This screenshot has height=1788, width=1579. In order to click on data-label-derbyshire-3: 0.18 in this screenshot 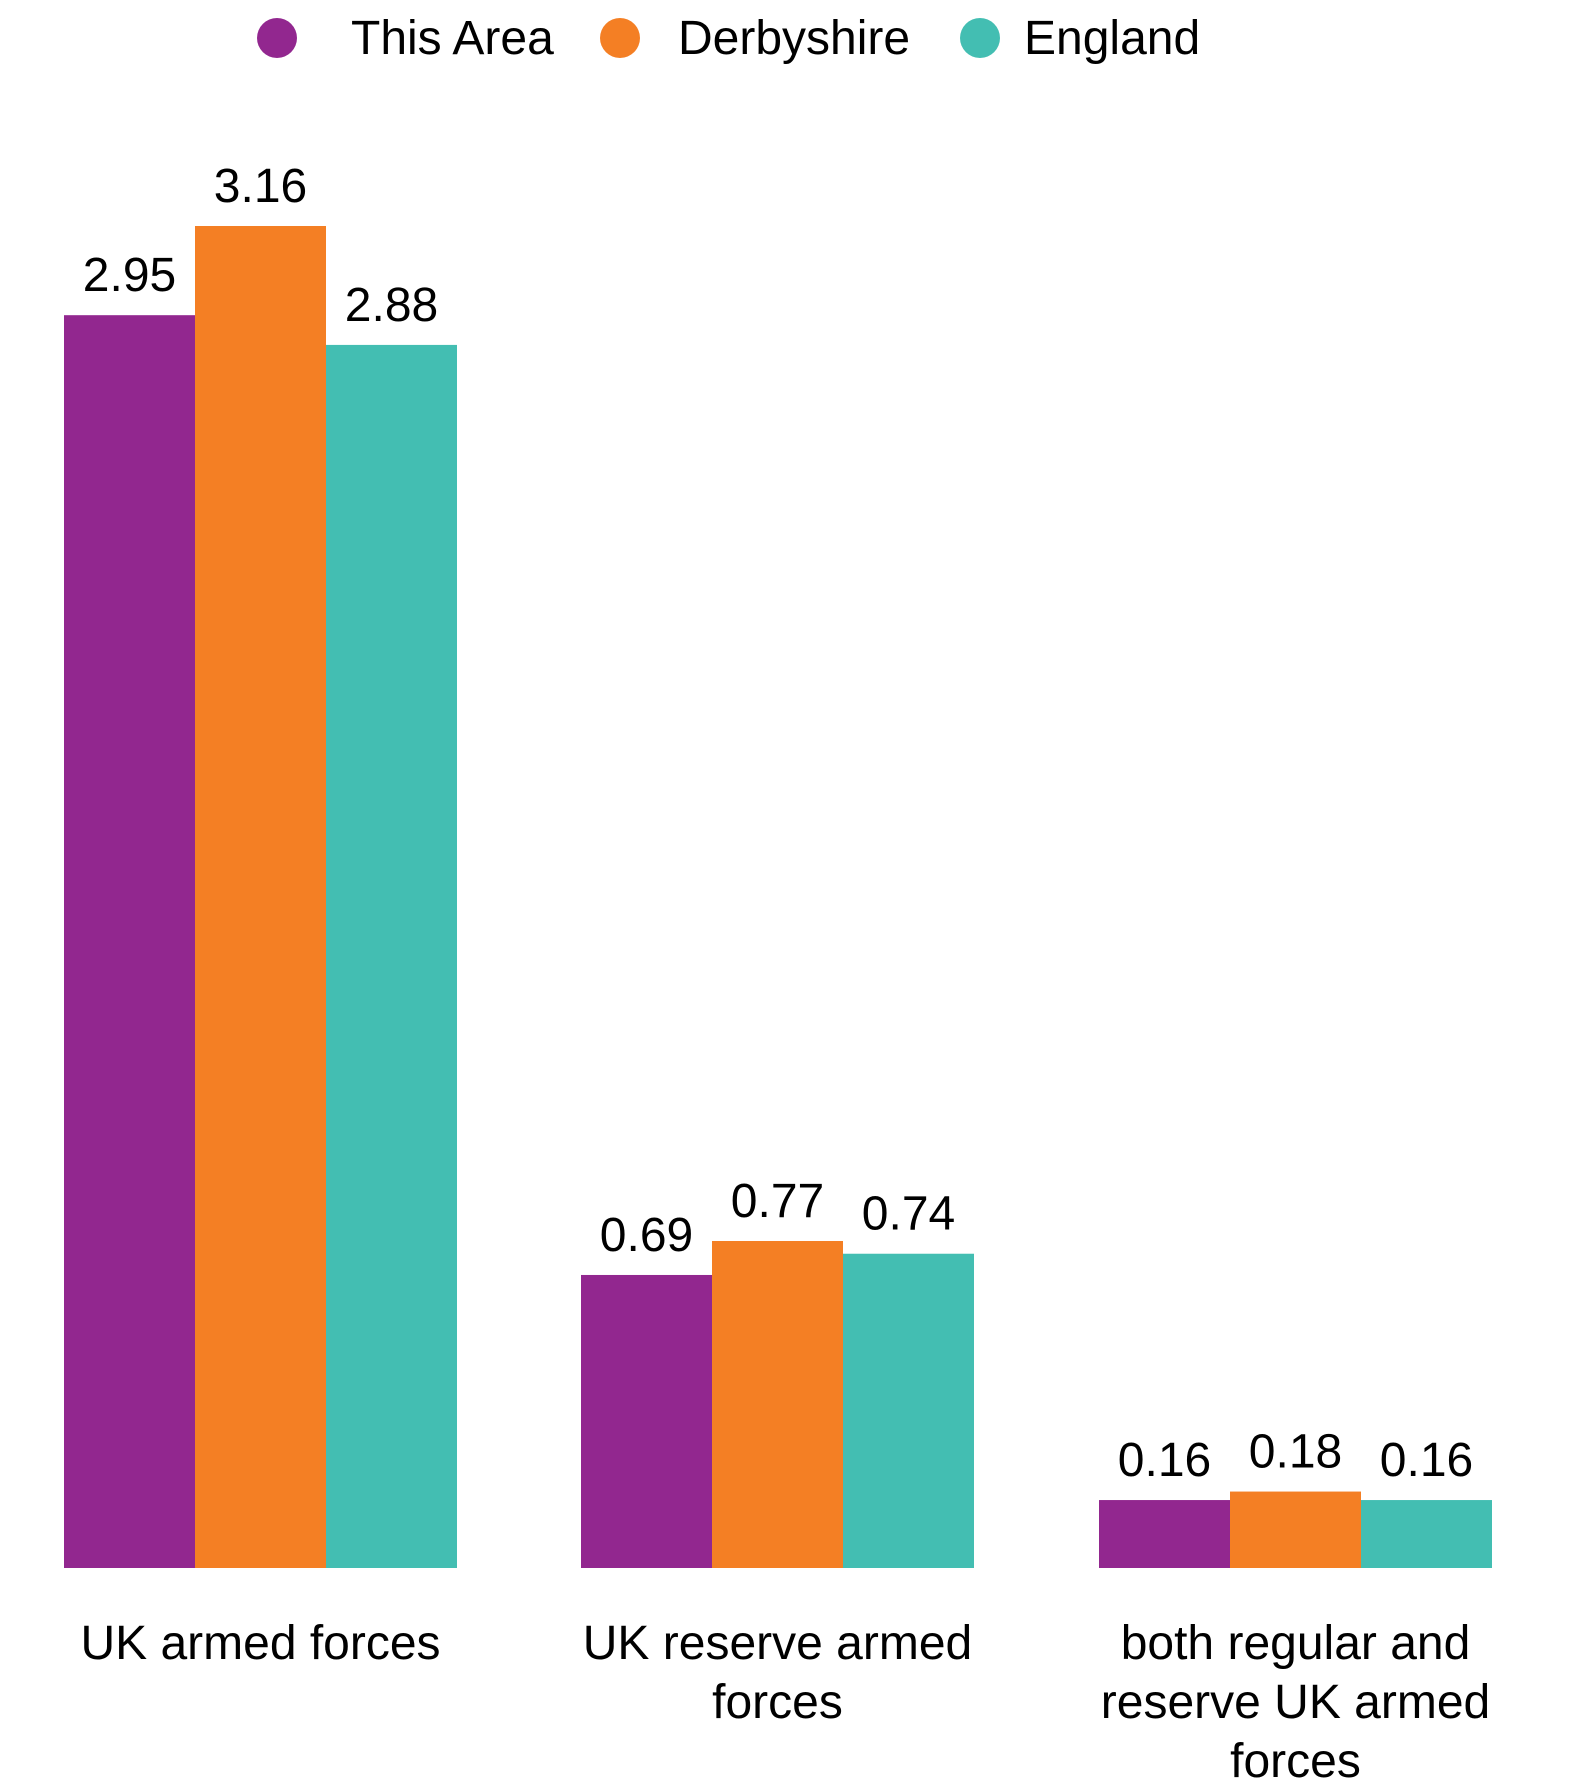, I will do `click(1295, 1452)`.